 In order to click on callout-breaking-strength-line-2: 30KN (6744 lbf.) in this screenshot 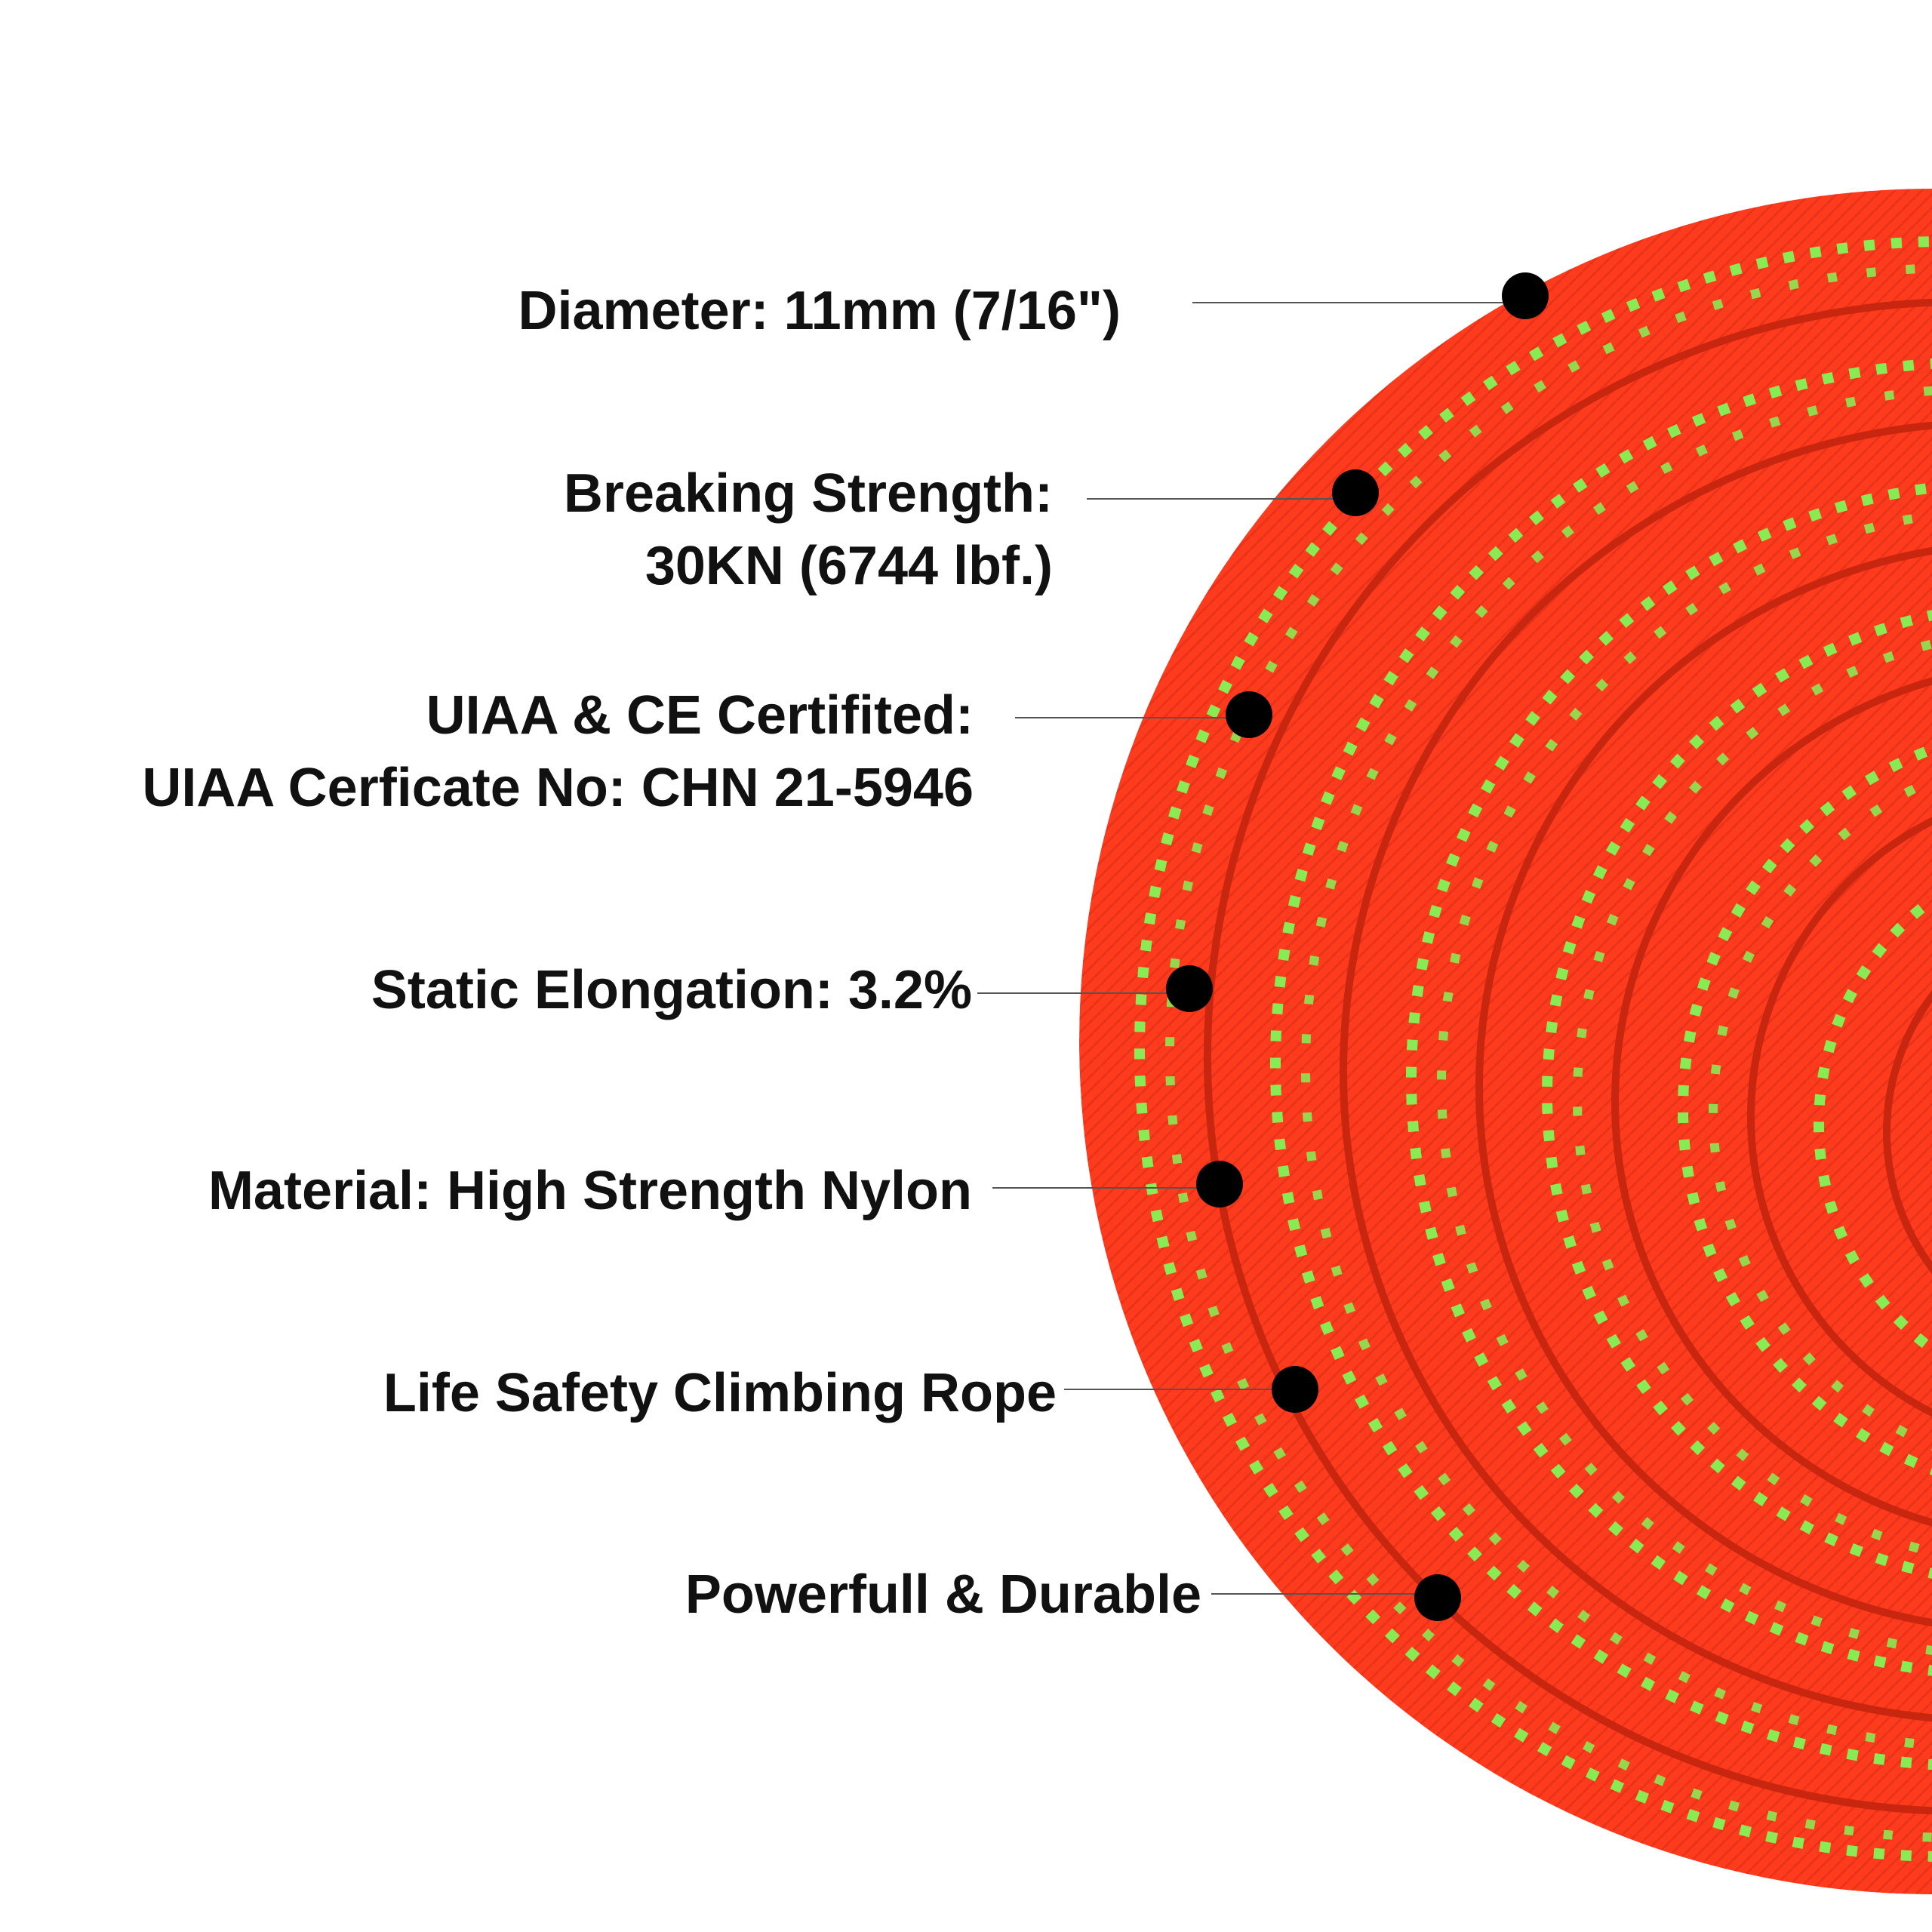, I will do `click(849, 566)`.